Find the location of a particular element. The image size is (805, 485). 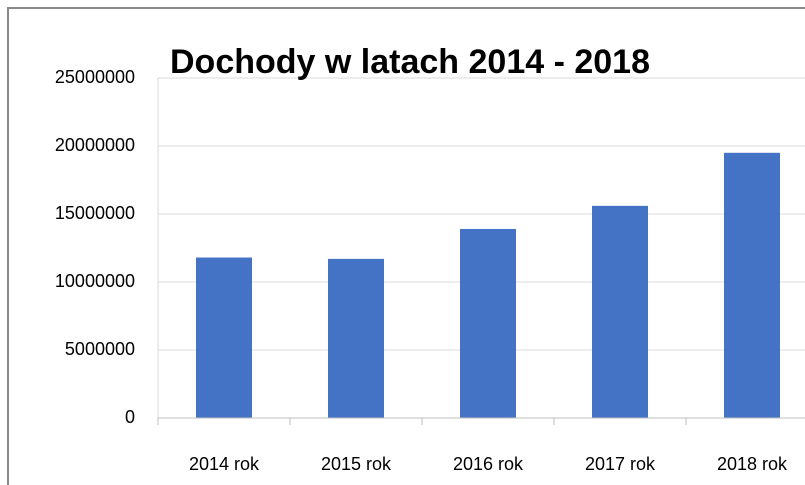

x-tick-label: 2016 rok is located at coordinates (488, 464).